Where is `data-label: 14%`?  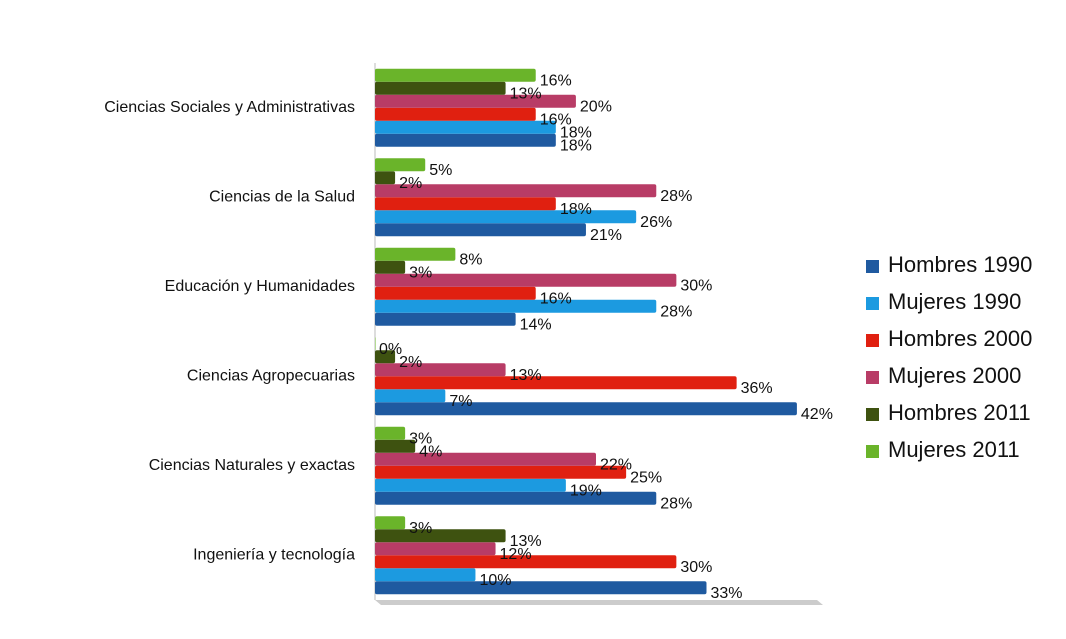
data-label: 14% is located at coordinates (536, 324).